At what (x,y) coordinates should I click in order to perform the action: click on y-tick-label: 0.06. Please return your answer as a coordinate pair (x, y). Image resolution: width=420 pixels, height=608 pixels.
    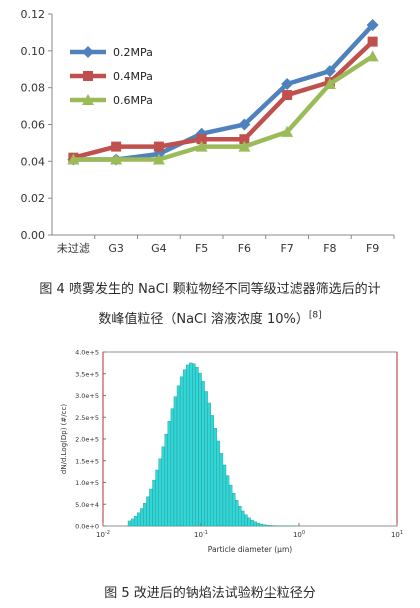
    Looking at the image, I should click on (33, 125).